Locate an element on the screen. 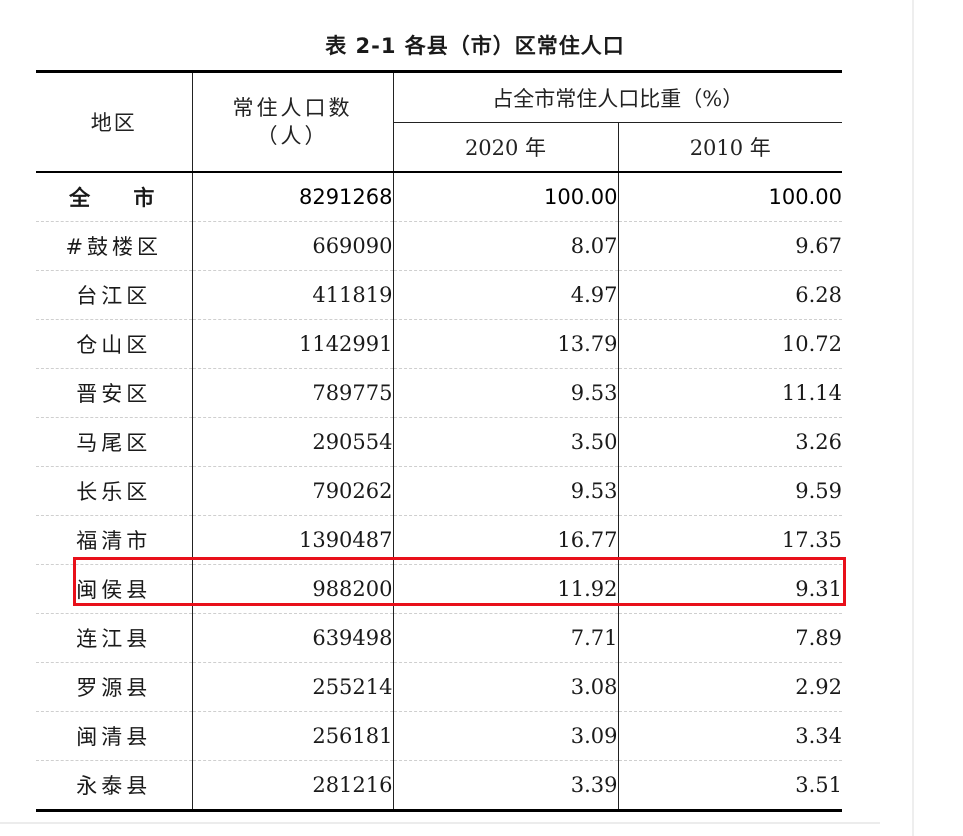 This screenshot has width=963, height=836. region-cell: 马尾区 is located at coordinates (114, 442).